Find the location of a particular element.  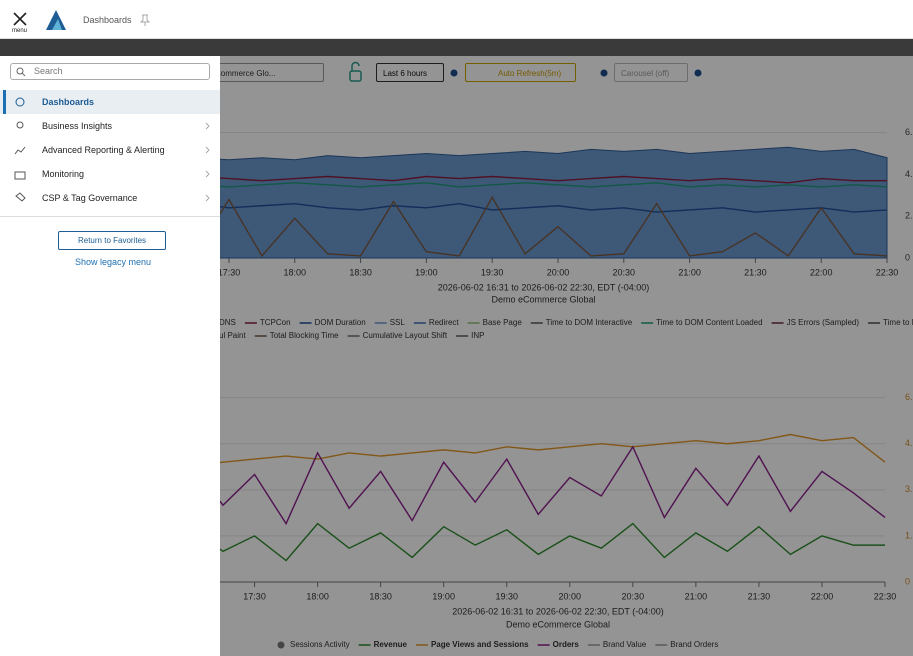

top-bar: menu Dashboards is located at coordinates (456, 19).